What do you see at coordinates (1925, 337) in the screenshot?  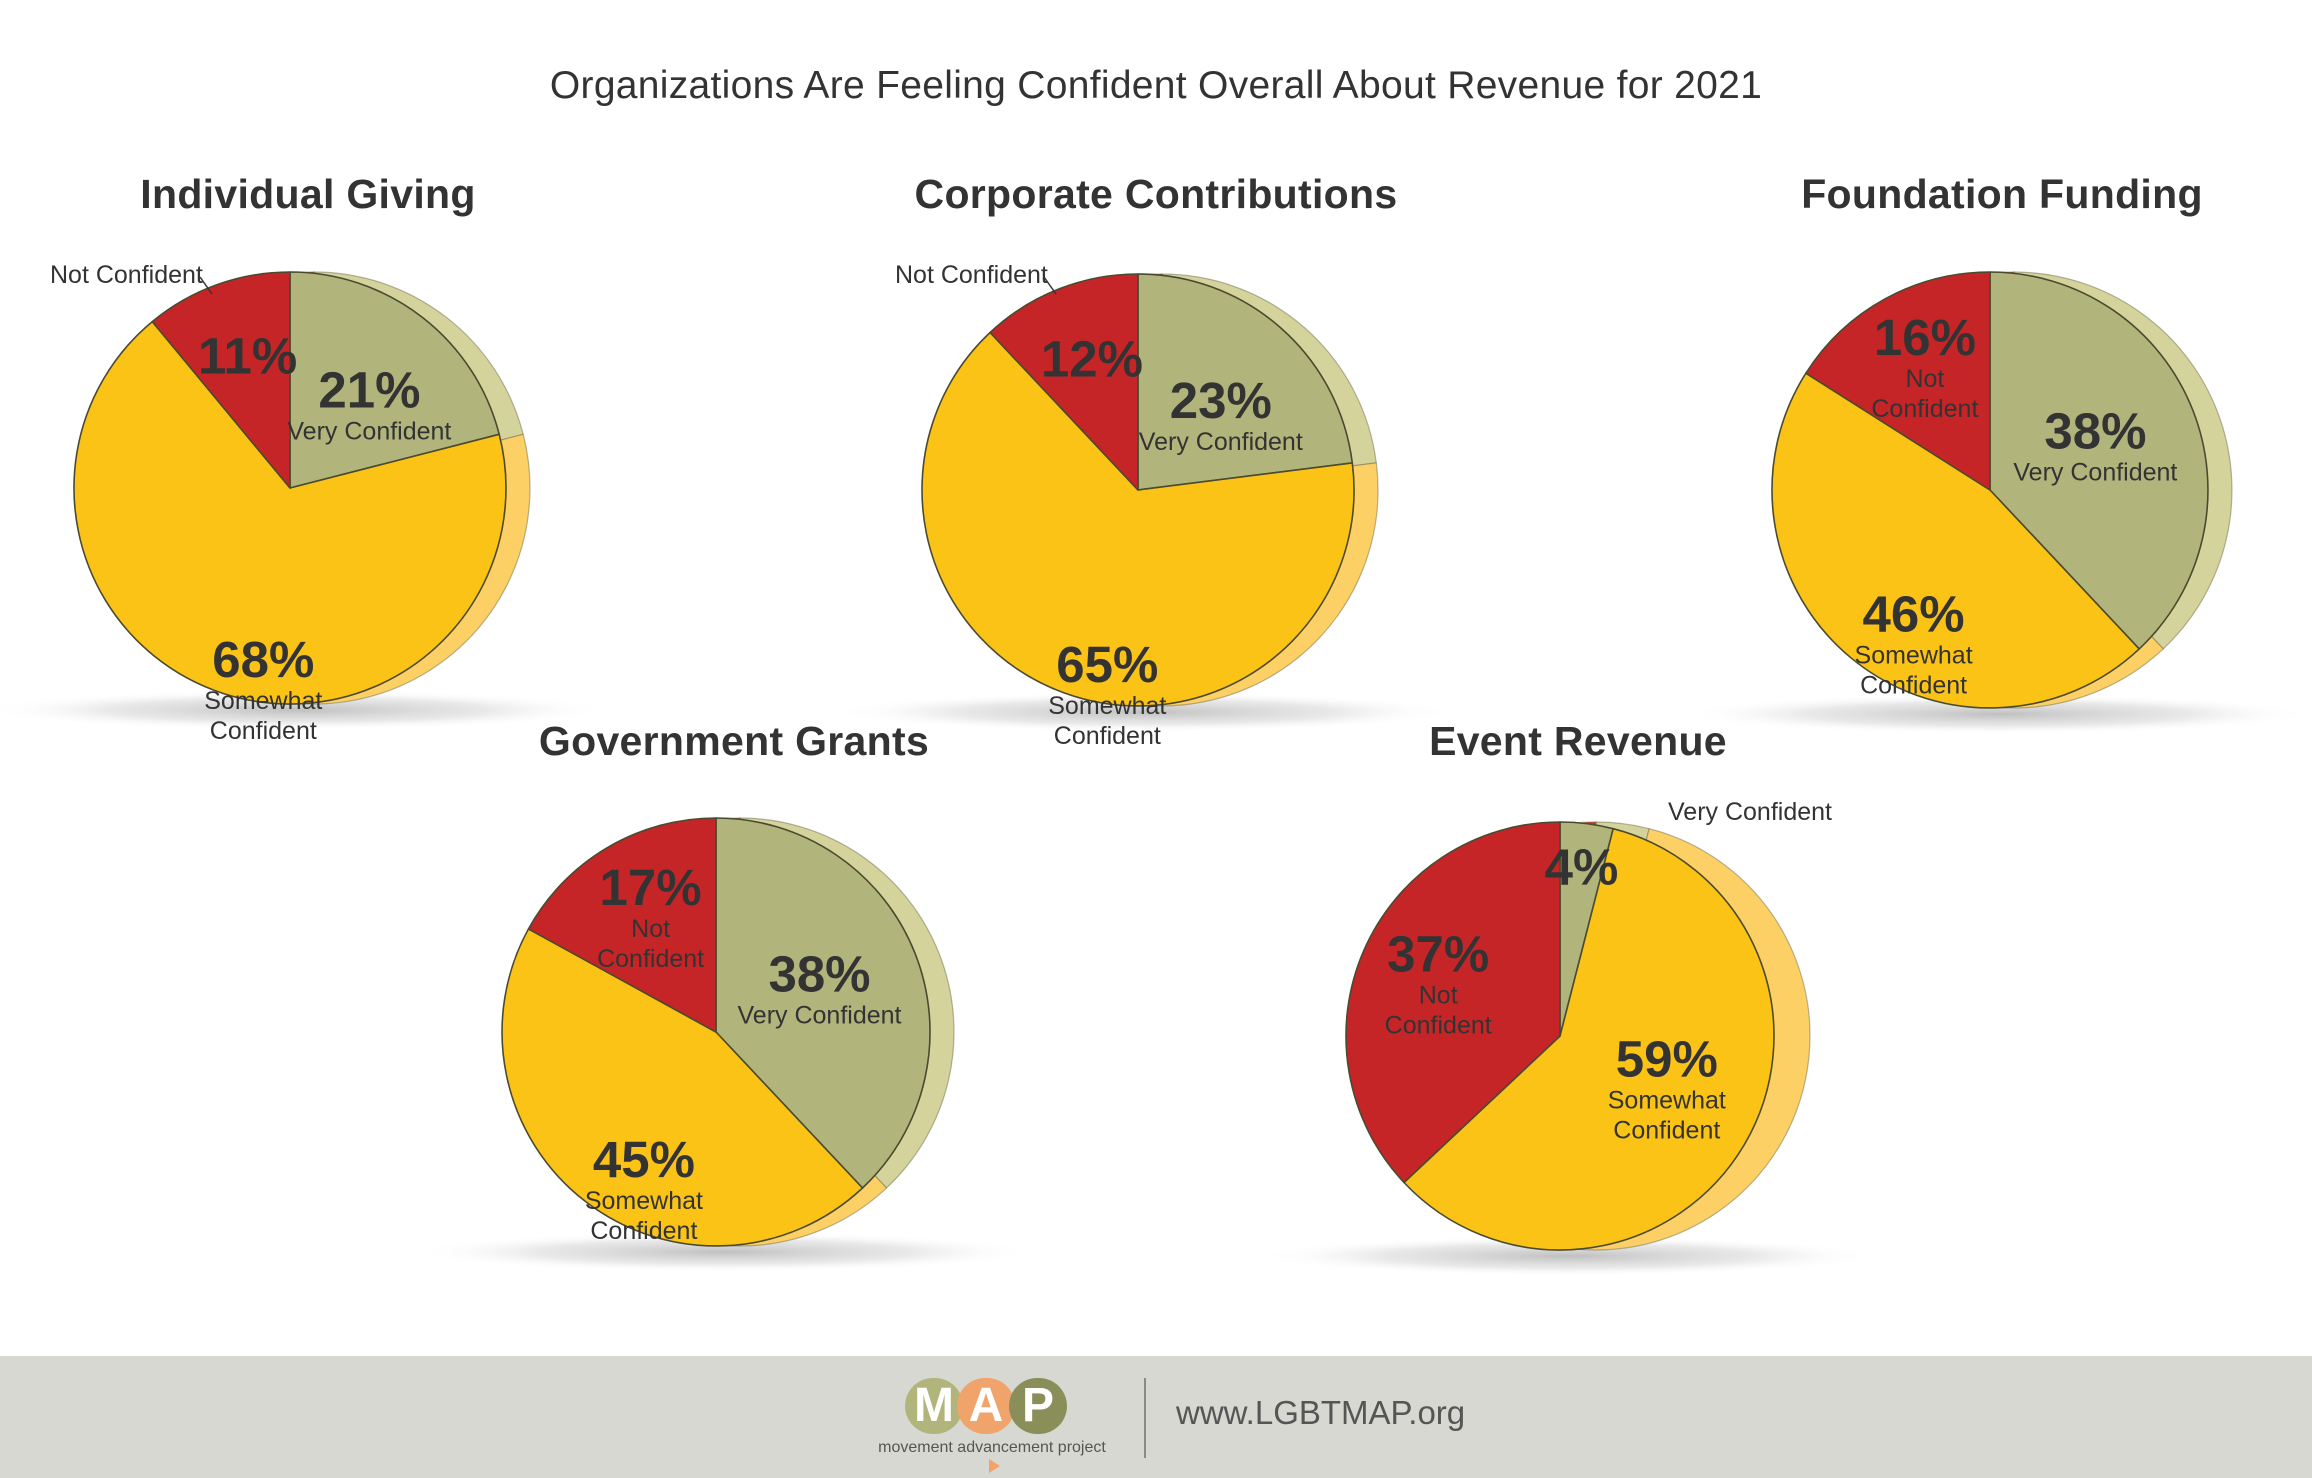 I see `pie-foundation-funding-not-confident-pct-label: 16%` at bounding box center [1925, 337].